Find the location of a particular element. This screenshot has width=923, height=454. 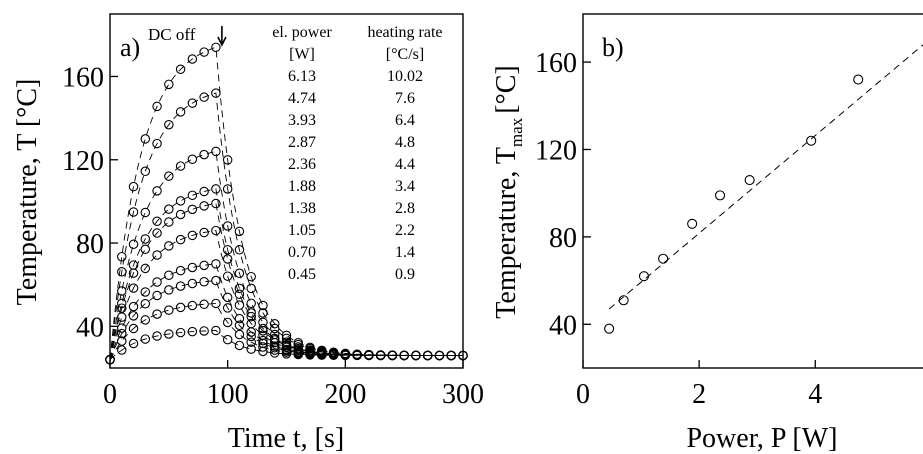

table-cell-power: 1.38 is located at coordinates (302, 208).